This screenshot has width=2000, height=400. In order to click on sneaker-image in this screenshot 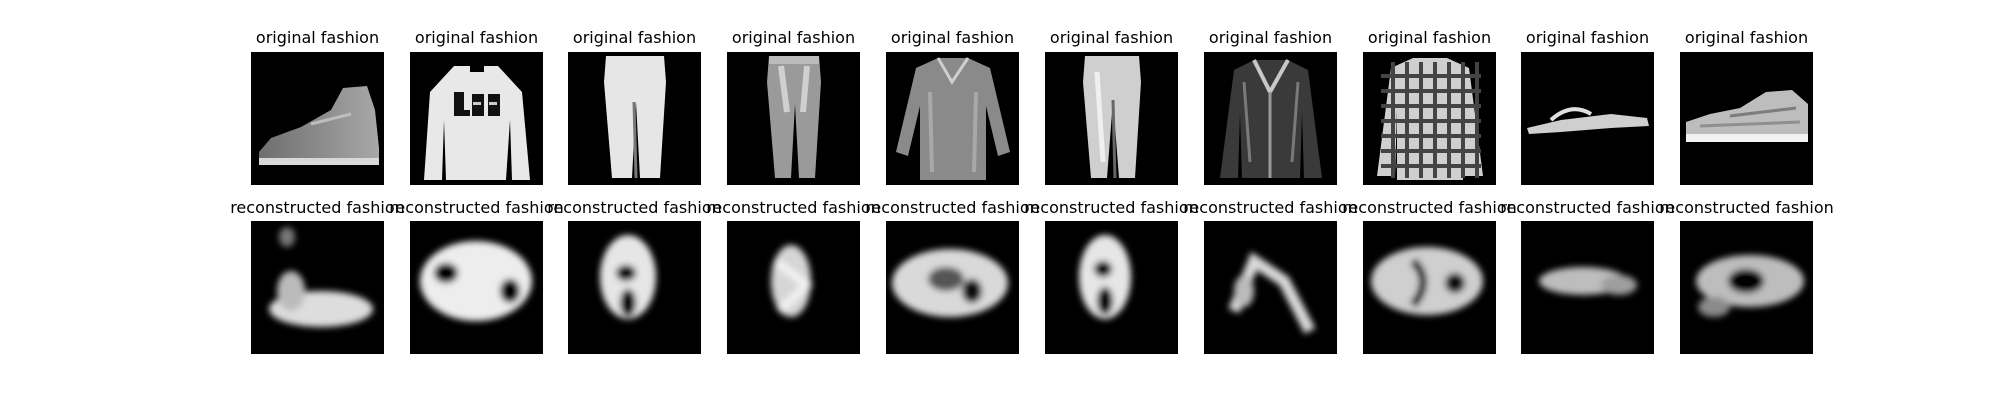, I will do `click(1746, 118)`.